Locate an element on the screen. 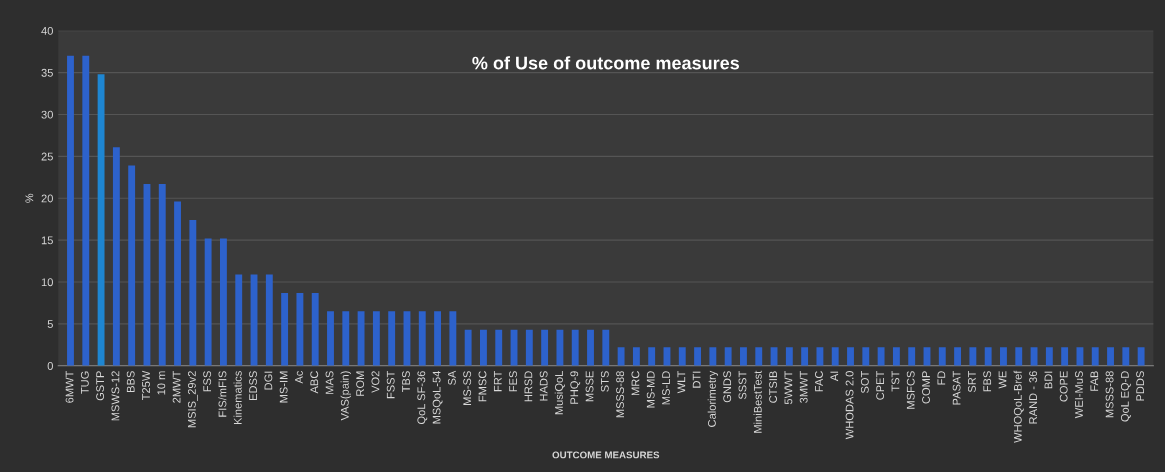 The height and width of the screenshot is (472, 1165). x-tick-label: MS-LD is located at coordinates (666, 388).